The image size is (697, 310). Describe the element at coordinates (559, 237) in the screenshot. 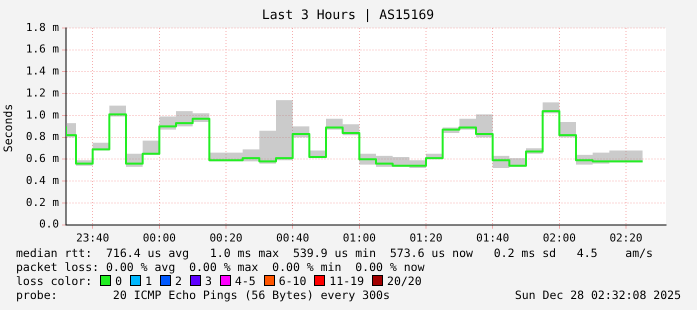

I see `x-tick-label: 02:00` at that location.